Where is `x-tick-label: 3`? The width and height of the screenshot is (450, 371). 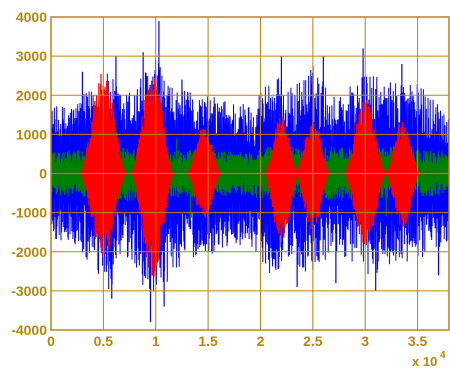 x-tick-label: 3 is located at coordinates (365, 341).